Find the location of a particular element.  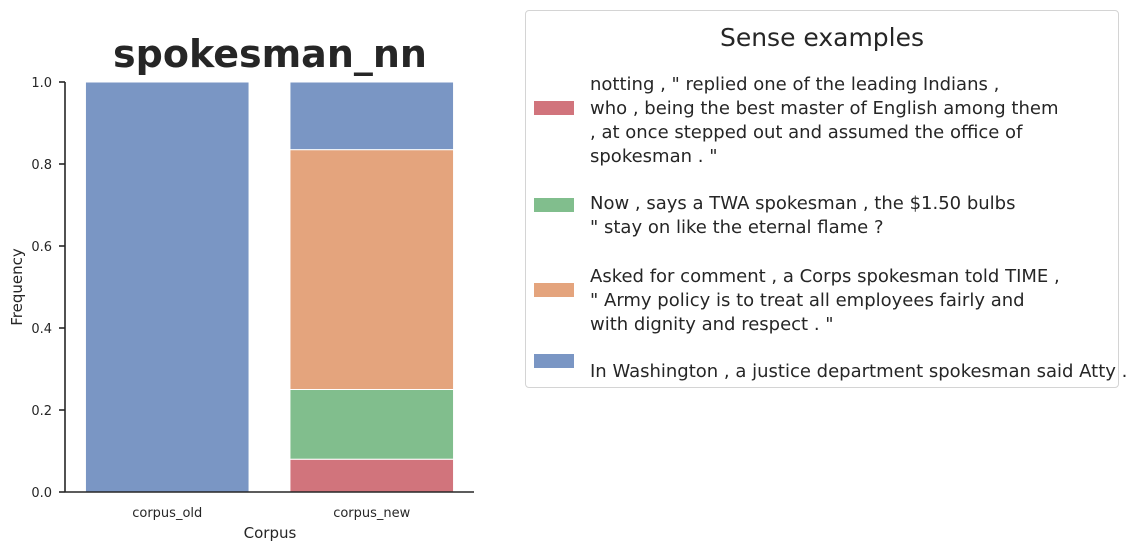

legend-swatch-green is located at coordinates (554, 205).